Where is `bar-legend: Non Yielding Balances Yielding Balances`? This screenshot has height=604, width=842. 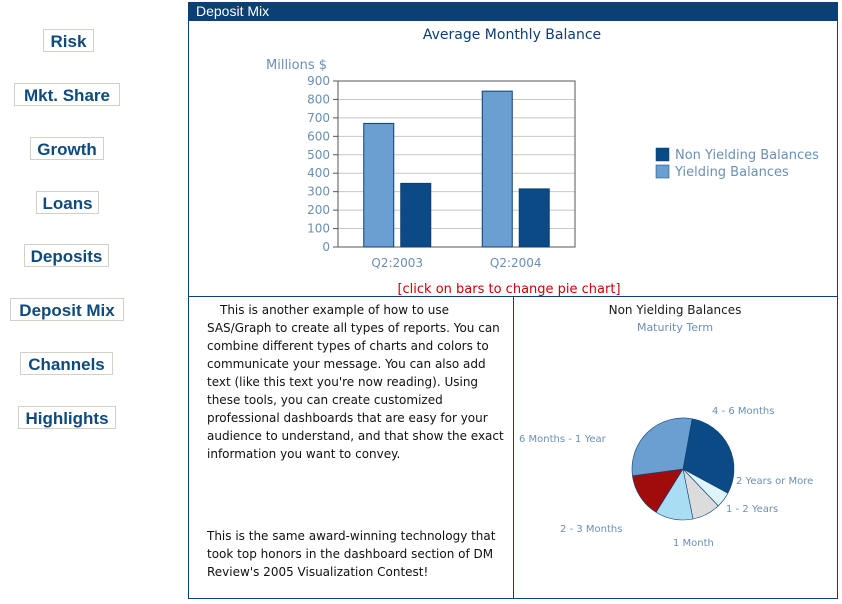
bar-legend: Non Yielding Balances Yielding Balances is located at coordinates (737, 163).